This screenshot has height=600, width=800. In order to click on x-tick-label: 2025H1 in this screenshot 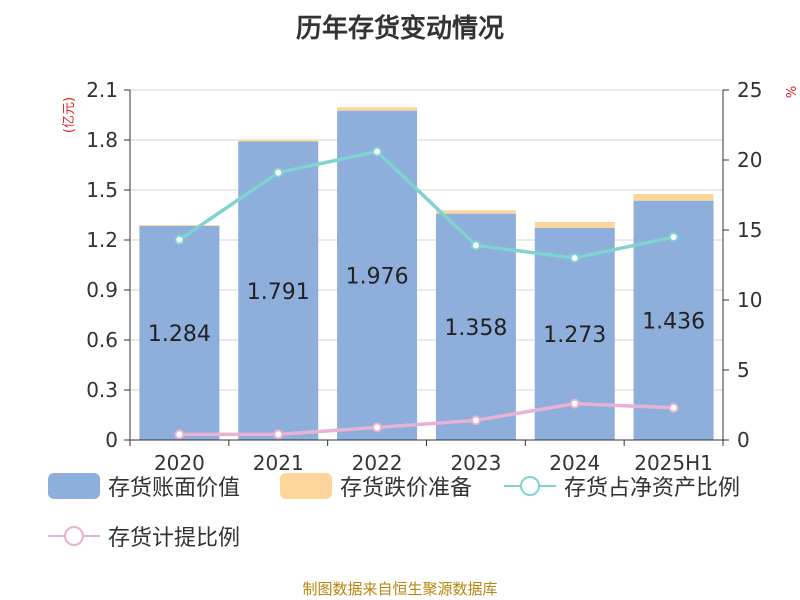, I will do `click(673, 463)`.